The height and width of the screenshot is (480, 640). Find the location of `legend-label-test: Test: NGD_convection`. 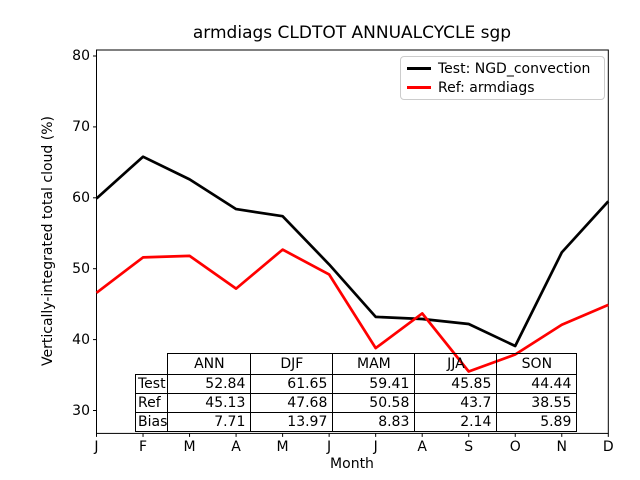

legend-label-test: Test: NGD_convection is located at coordinates (514, 68).